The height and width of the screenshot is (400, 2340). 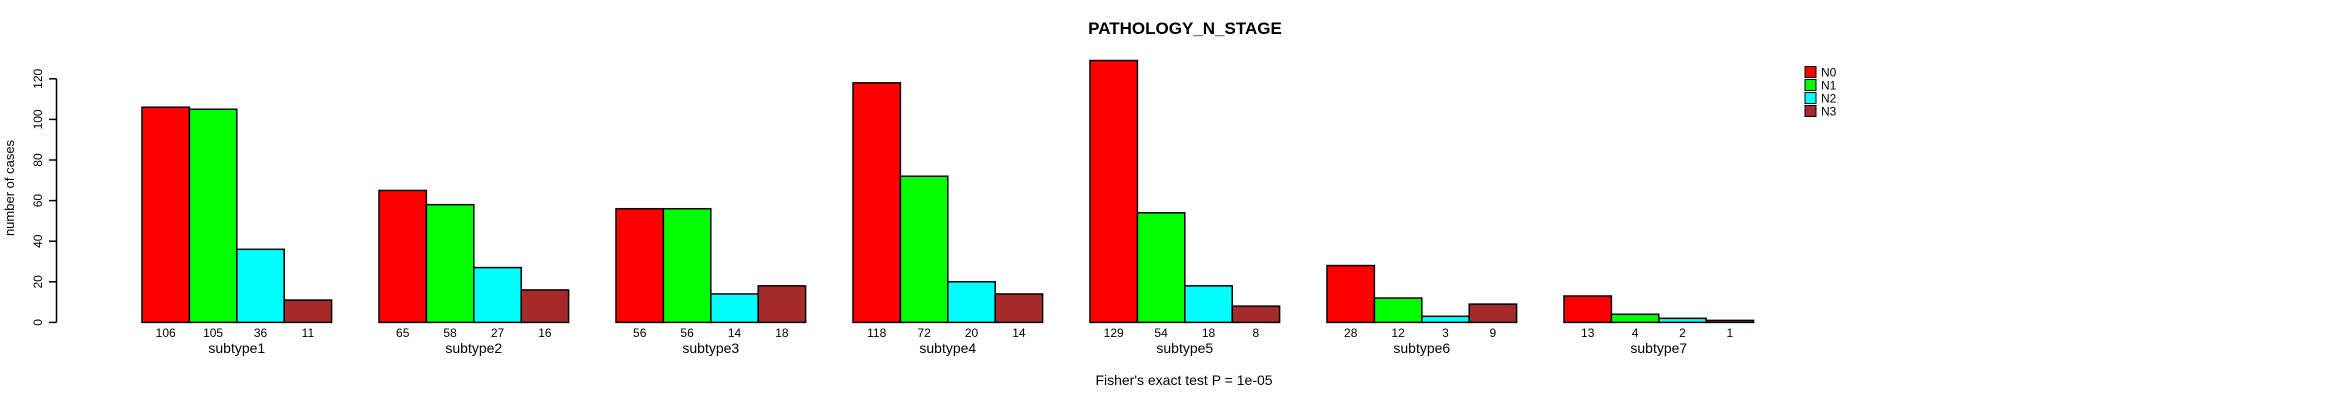 What do you see at coordinates (1588, 309) in the screenshot?
I see `bar-n0-subtype7` at bounding box center [1588, 309].